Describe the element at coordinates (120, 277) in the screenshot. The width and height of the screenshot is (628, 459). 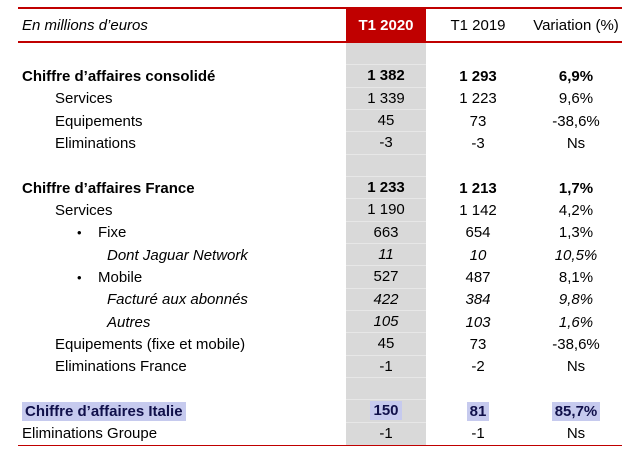
I see `row-label-text: Mobile` at that location.